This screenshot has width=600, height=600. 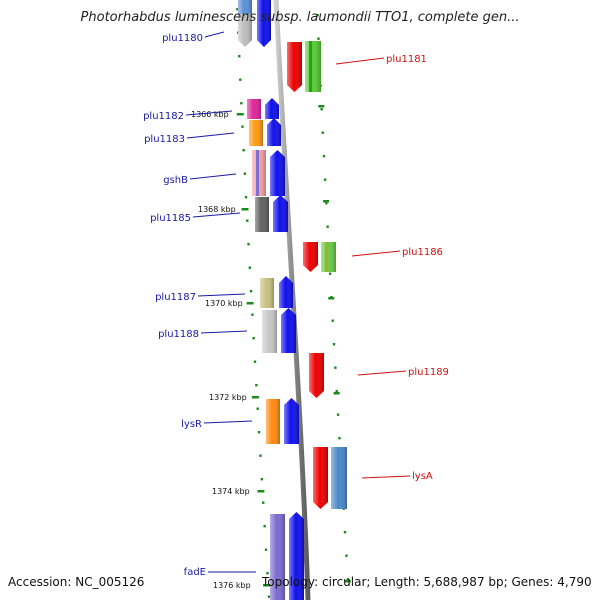 I want to click on gene-block-fadE-cog, so click(x=277, y=557).